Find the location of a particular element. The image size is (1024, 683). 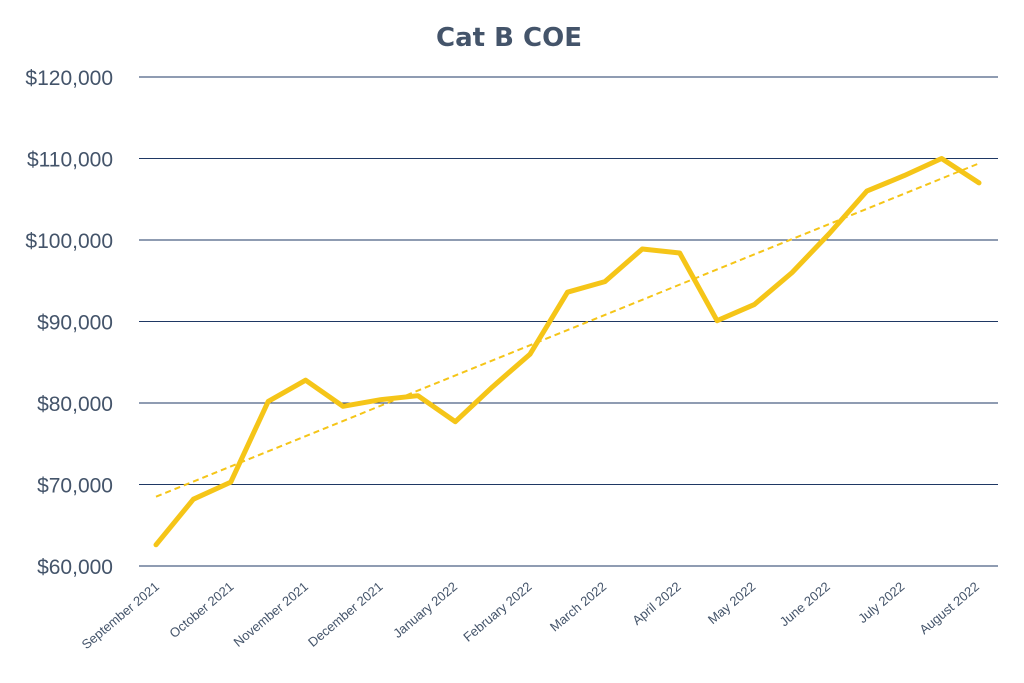

y-tick-label: $60,000 is located at coordinates (75, 567).